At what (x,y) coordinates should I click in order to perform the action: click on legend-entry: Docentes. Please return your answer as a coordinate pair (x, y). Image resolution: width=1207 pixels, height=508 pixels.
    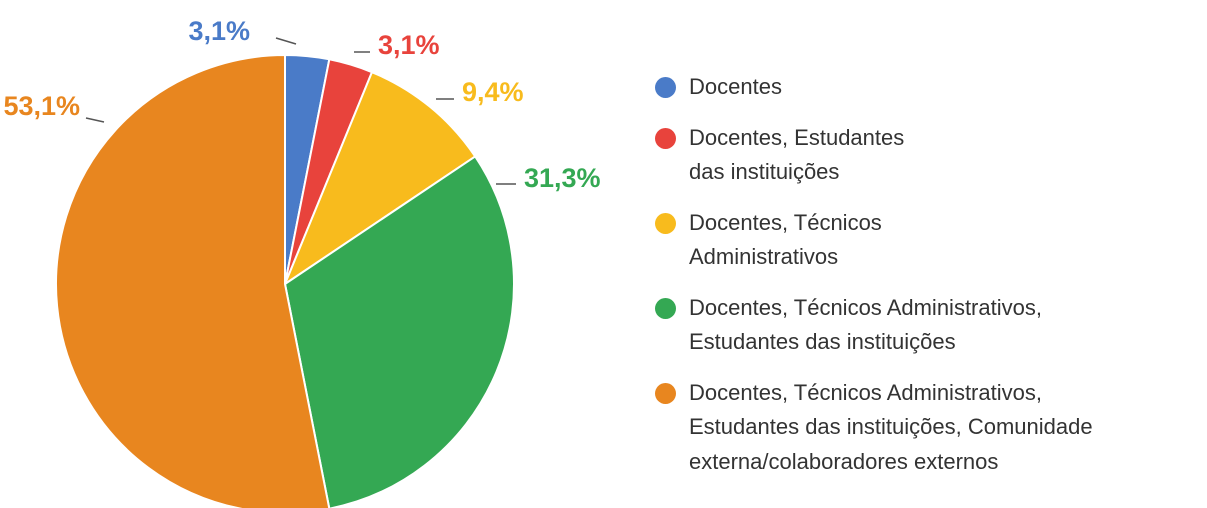
    Looking at the image, I should click on (874, 87).